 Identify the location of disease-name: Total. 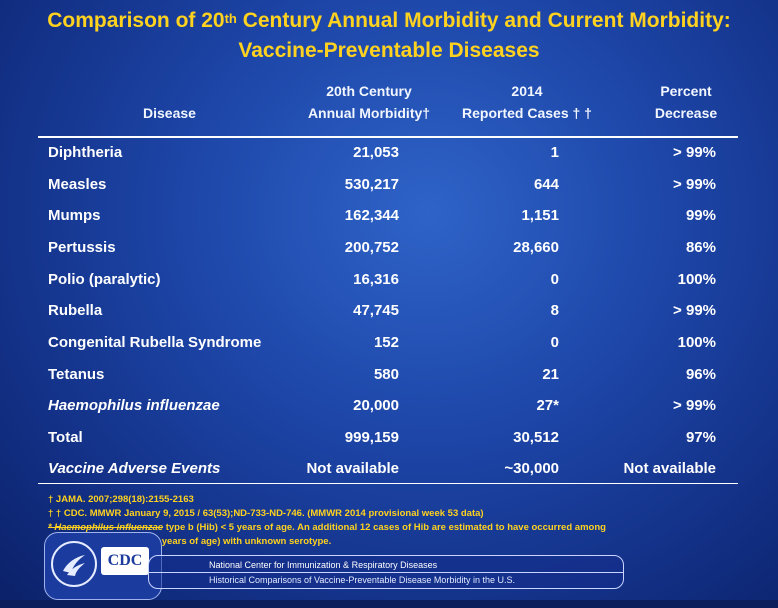
(65, 437).